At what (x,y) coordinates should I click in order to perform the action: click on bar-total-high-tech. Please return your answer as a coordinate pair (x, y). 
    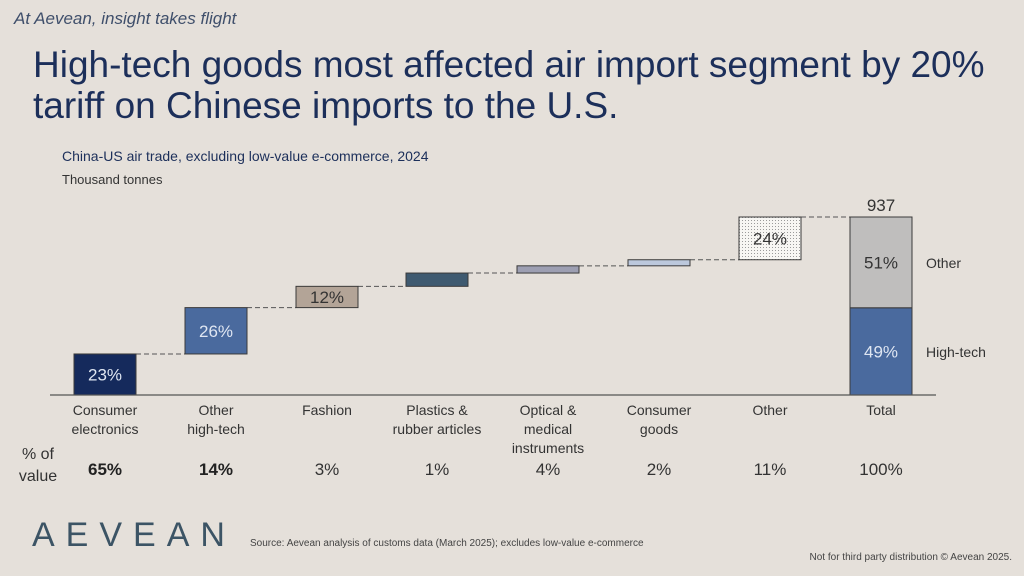
    Looking at the image, I should click on (881, 351).